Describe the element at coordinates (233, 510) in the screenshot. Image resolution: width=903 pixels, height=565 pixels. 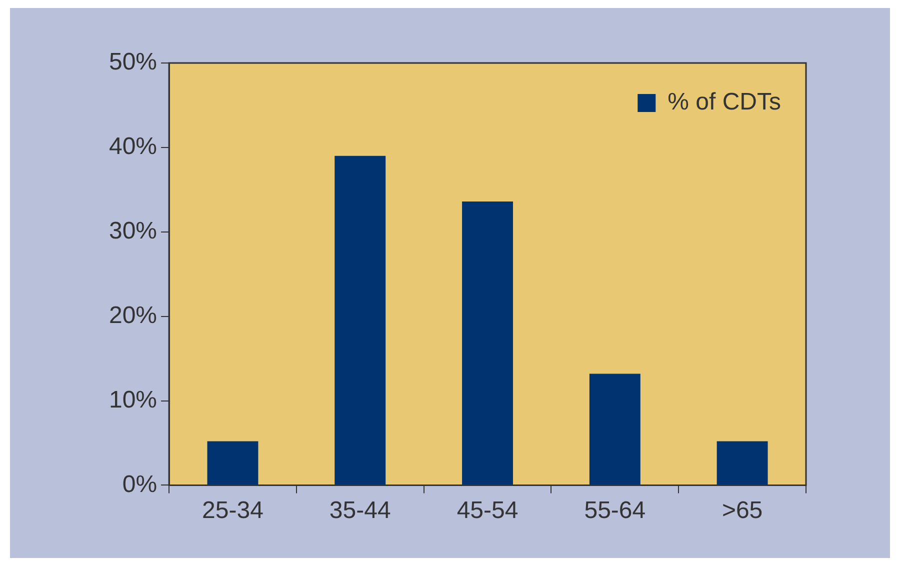
I see `x-tick-label: 25-34` at that location.